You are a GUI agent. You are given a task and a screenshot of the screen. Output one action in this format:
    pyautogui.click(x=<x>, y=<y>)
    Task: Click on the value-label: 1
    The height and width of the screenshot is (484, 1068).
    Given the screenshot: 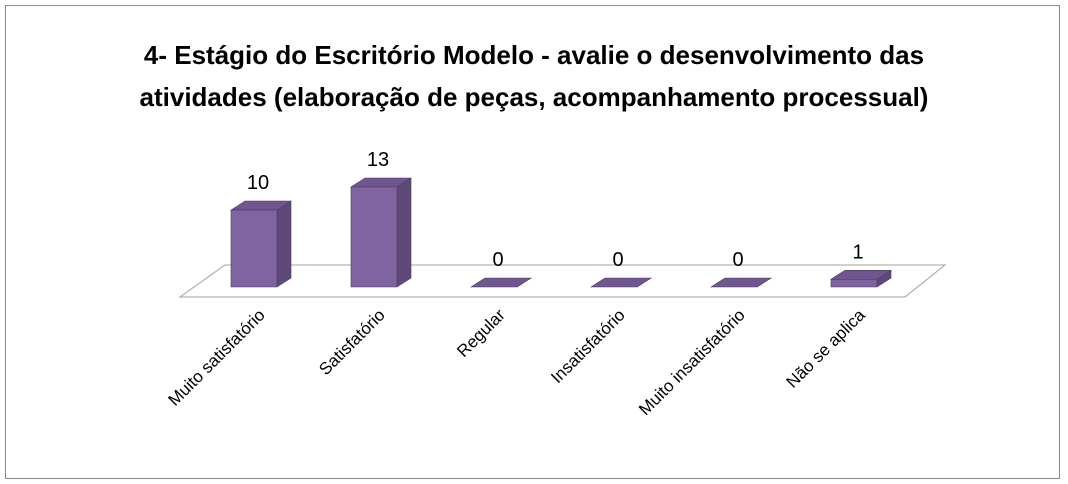 What is the action you would take?
    pyautogui.click(x=857, y=252)
    